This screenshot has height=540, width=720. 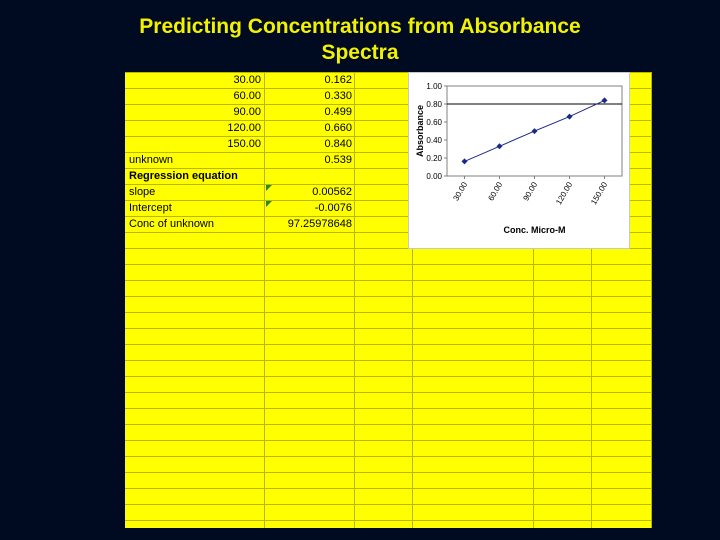 I want to click on cell-conc-unknown-label: Conc of unknown, so click(x=171, y=224).